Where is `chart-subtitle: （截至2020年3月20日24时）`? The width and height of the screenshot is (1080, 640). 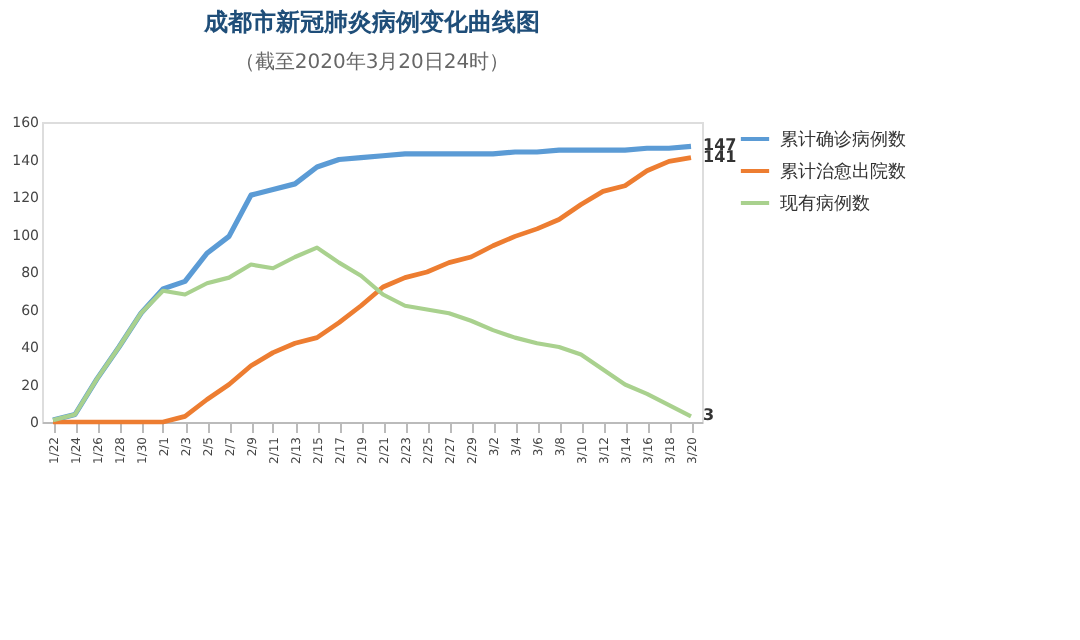
chart-subtitle: （截至2020年3月20日24时） is located at coordinates (372, 62).